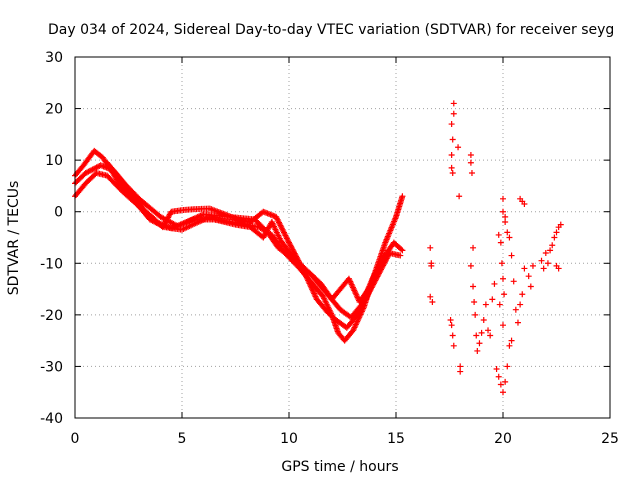 The height and width of the screenshot is (480, 640). I want to click on y-tick-label: -20, so click(51, 316).